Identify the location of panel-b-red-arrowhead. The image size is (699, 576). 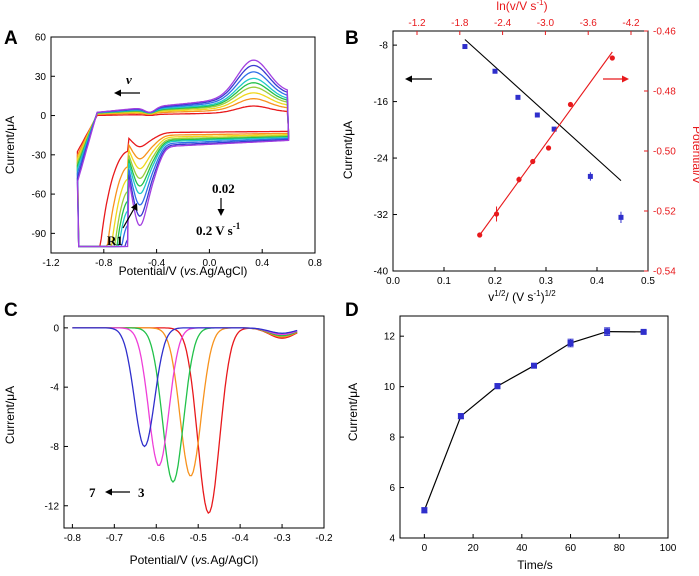
(625, 79).